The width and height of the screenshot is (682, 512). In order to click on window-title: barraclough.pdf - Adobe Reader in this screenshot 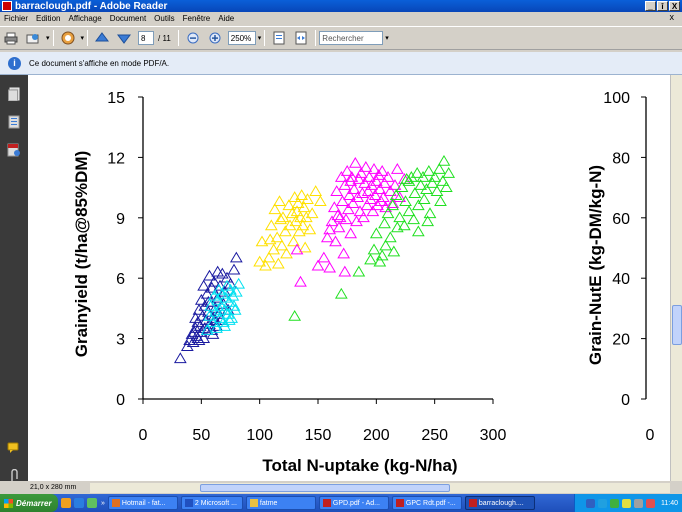, I will do `click(91, 6)`.